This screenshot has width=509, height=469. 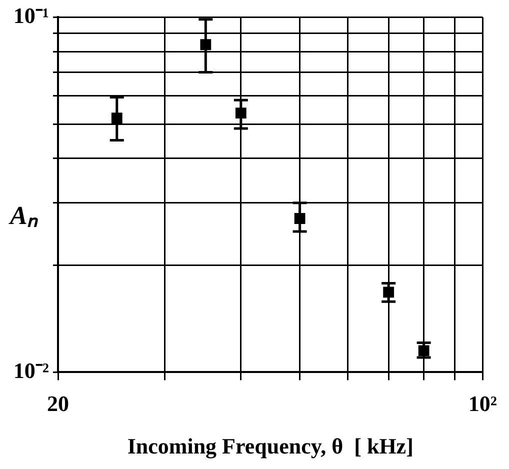 What do you see at coordinates (24, 214) in the screenshot?
I see `y-axis-title: Aₙ` at bounding box center [24, 214].